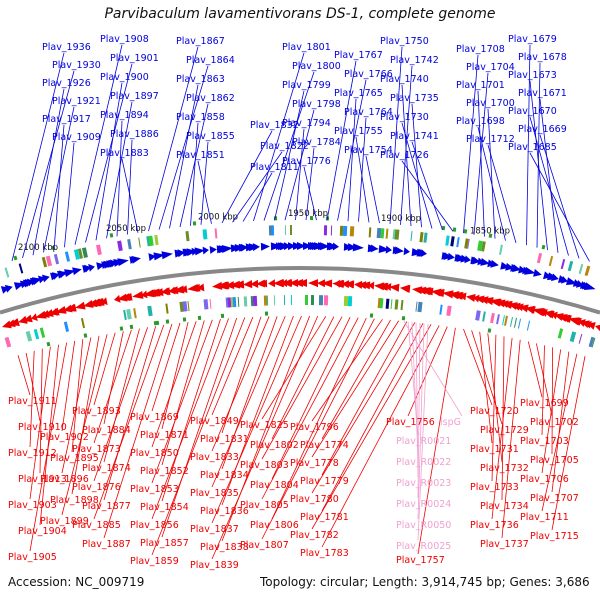  What do you see at coordinates (404, 155) in the screenshot?
I see `top-gene-label: Plav_1726` at bounding box center [404, 155].